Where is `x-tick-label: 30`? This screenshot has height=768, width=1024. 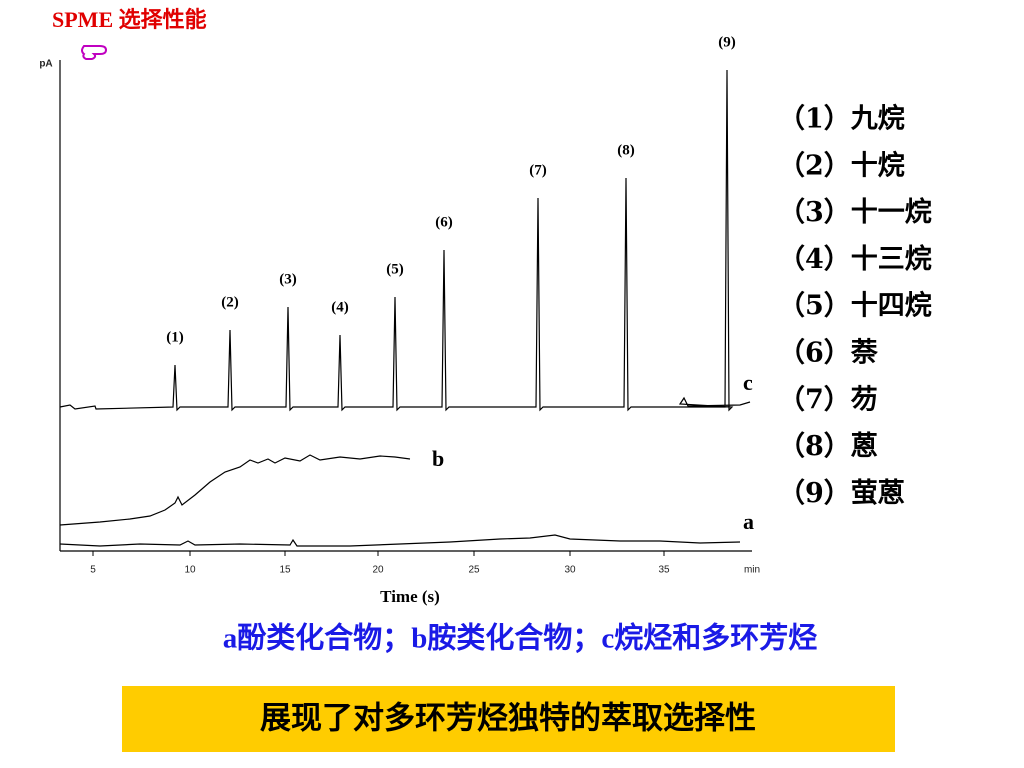
x-tick-label: 30 is located at coordinates (570, 570).